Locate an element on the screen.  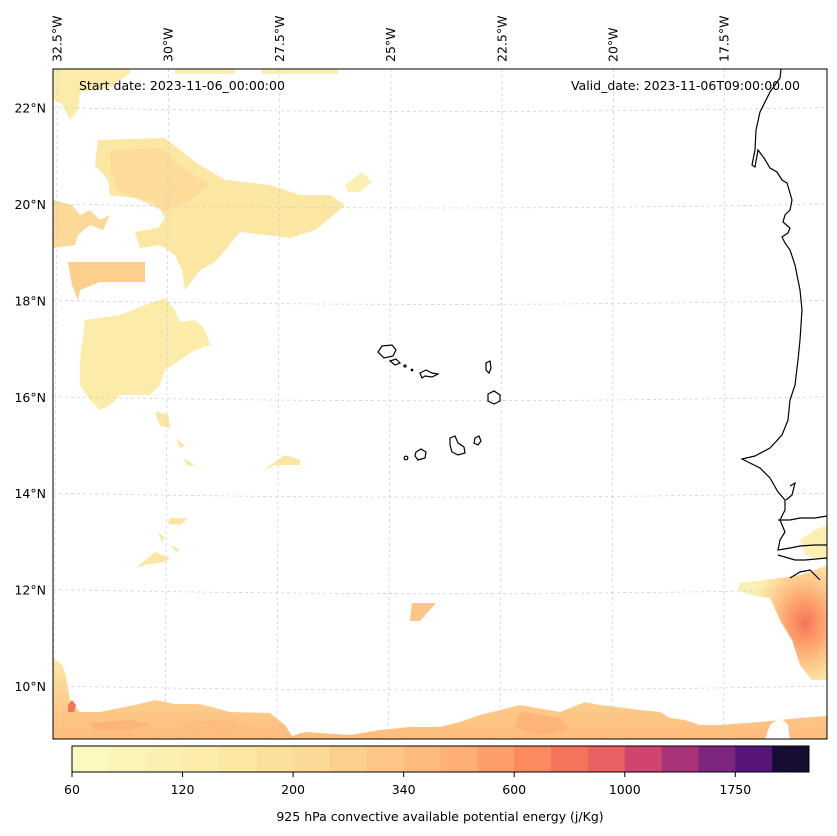
cape-verde-islands is located at coordinates (439, 402).